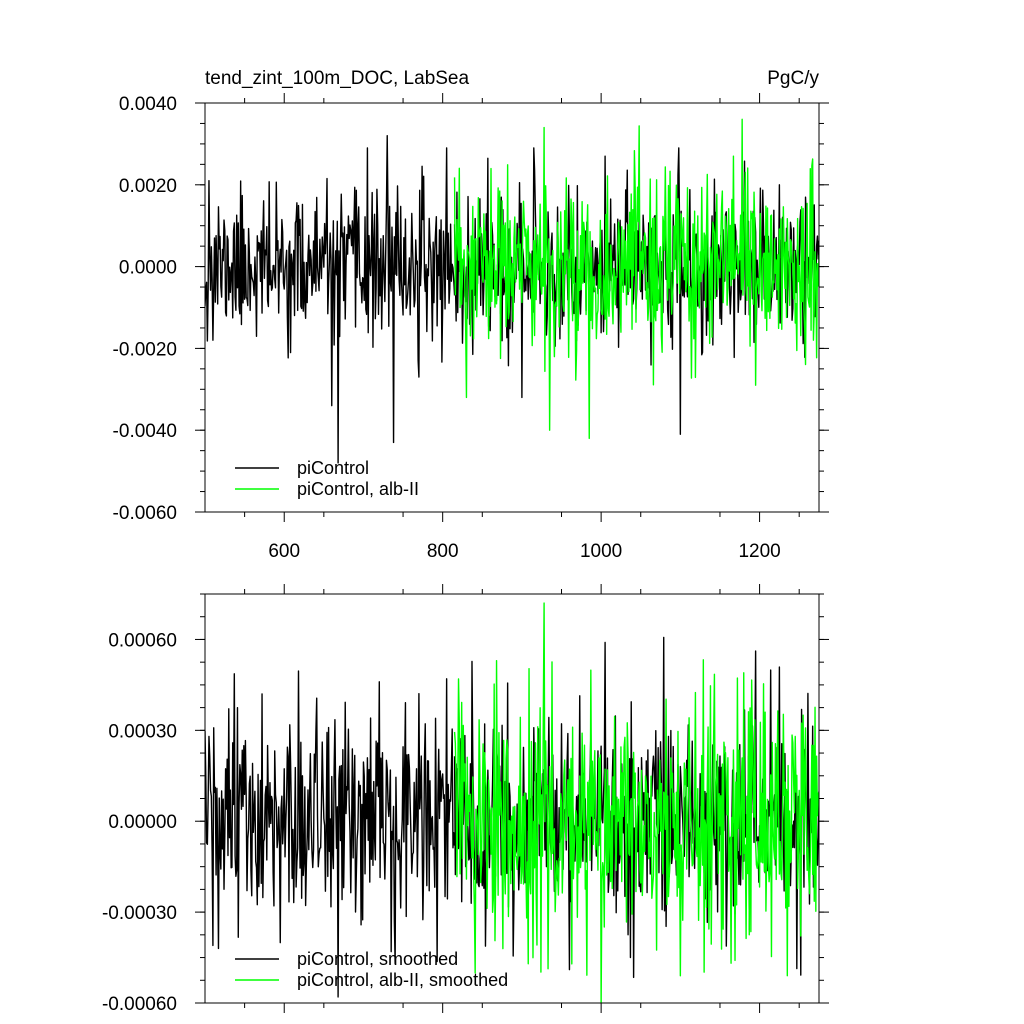 The image size is (1024, 1024). Describe the element at coordinates (793, 78) in the screenshot. I see `top-chart-units: PgC/y` at that location.